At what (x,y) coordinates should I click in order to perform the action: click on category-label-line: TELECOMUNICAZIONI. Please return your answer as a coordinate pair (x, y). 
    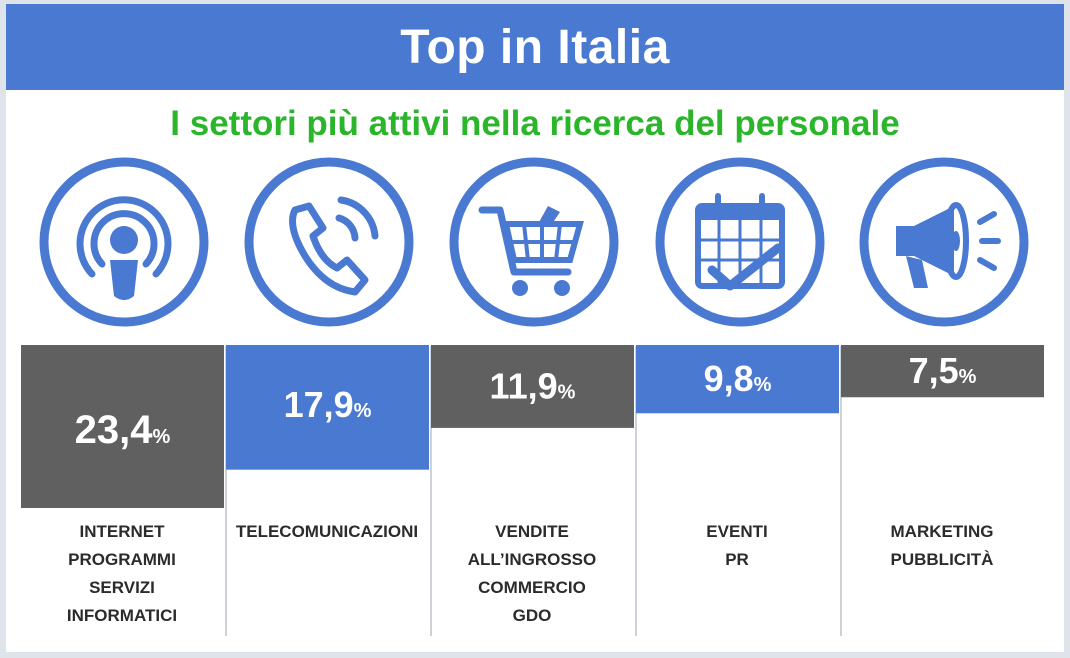
    Looking at the image, I should click on (327, 531).